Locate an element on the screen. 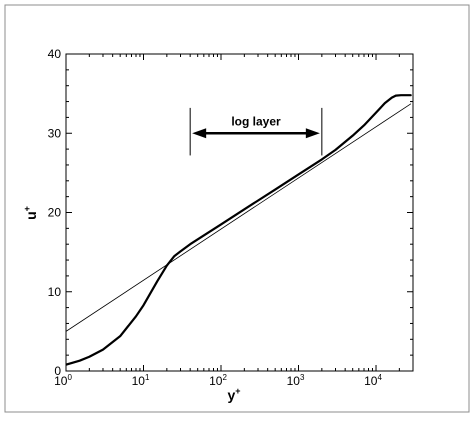 This screenshot has width=474, height=423. y-tick-label: 10 is located at coordinates (55, 292).